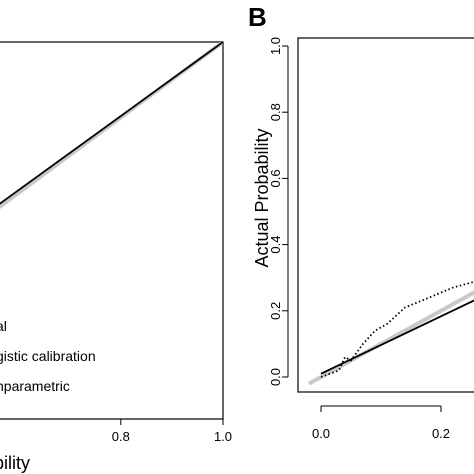  I want to click on panel-a-legend: al gistic calibration nparametric, so click(48, 356).